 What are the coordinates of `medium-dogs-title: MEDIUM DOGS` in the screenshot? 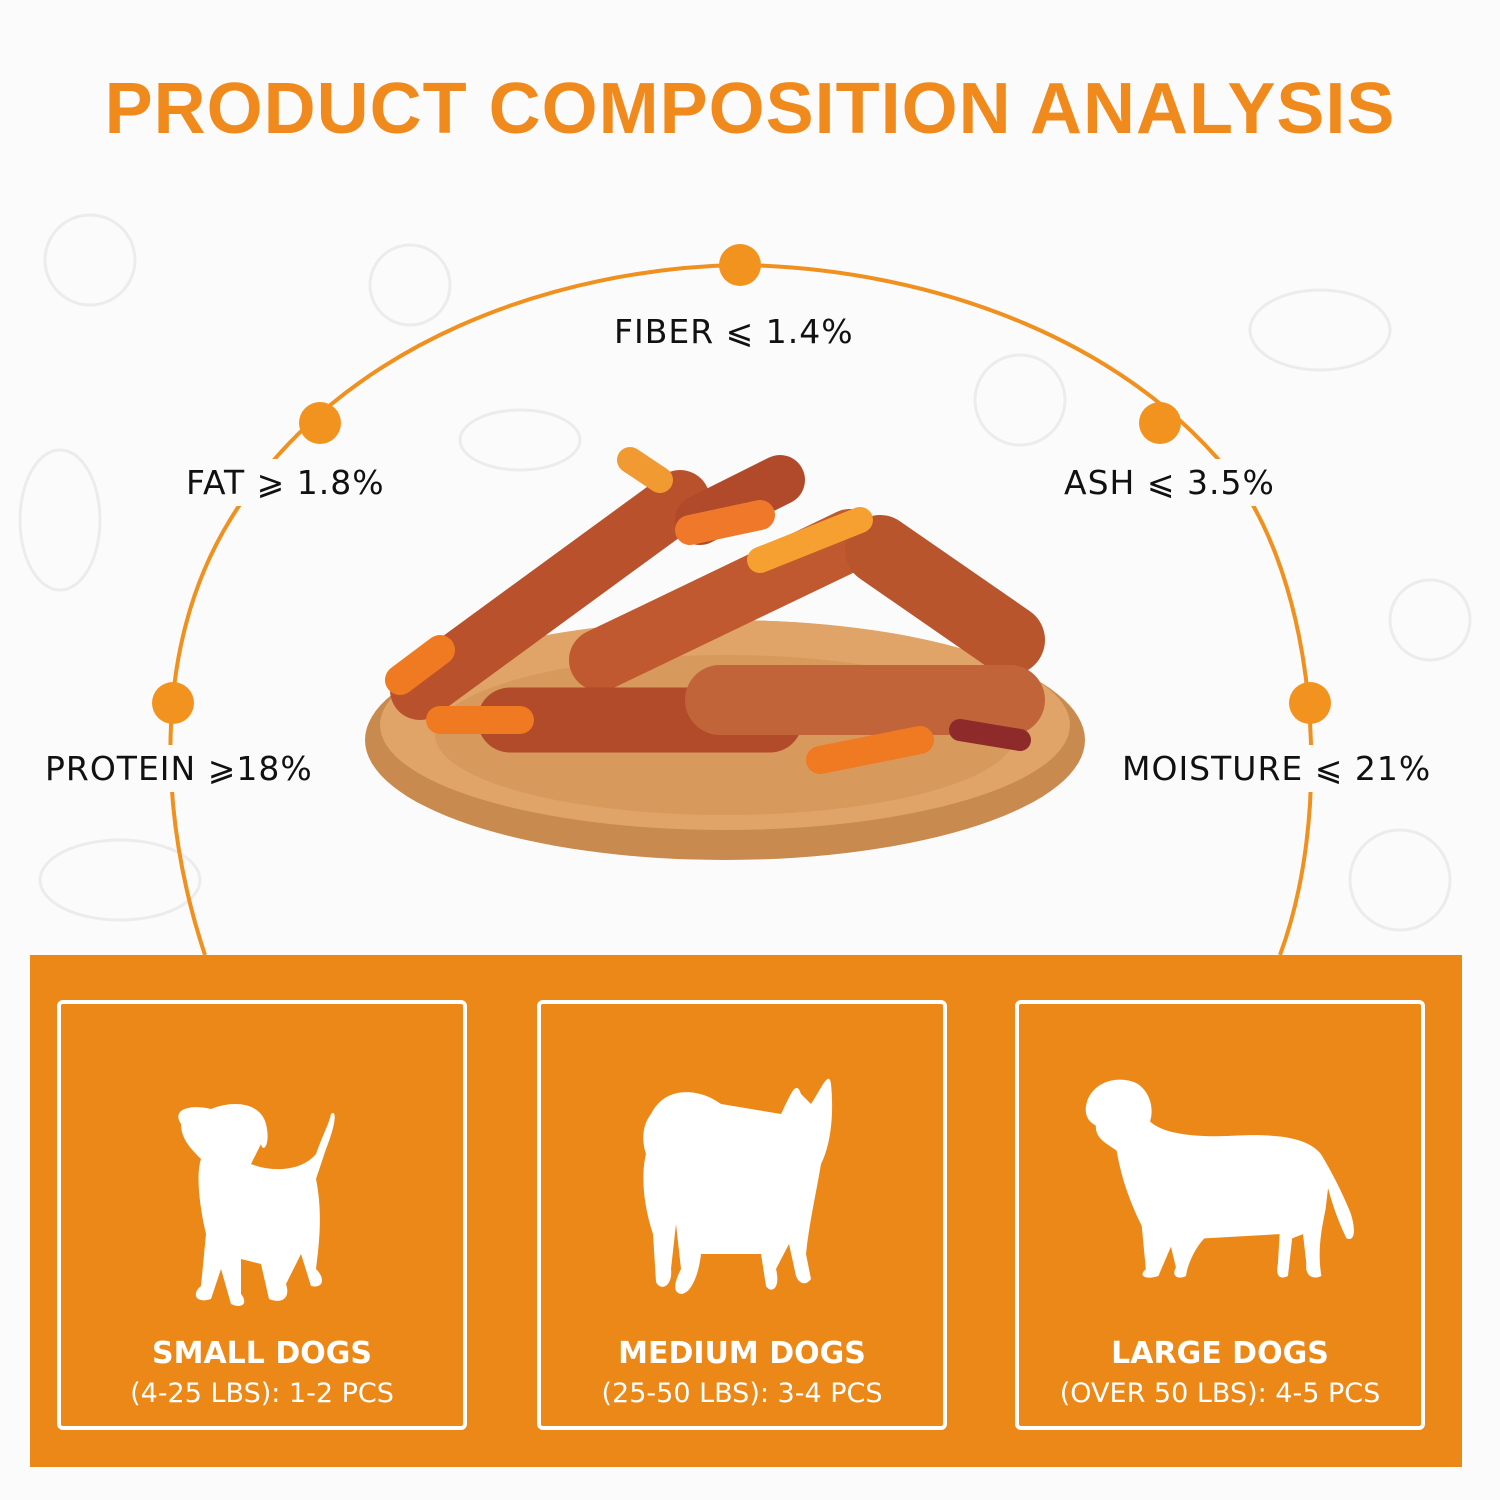 It's located at (742, 1353).